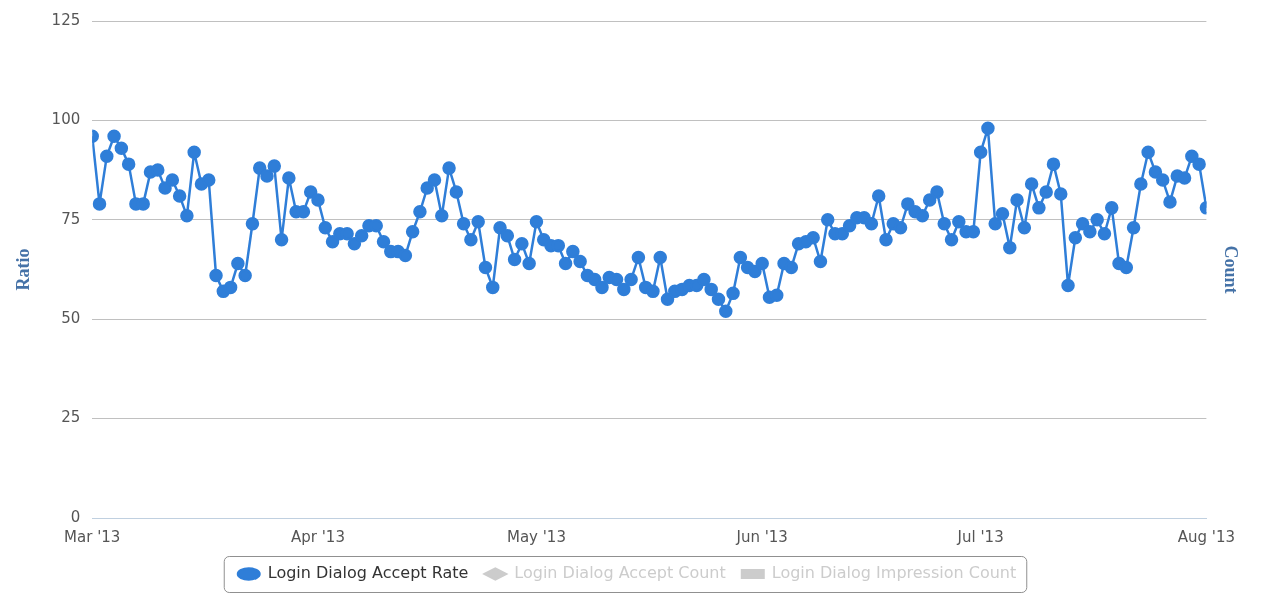 The image size is (1269, 596). What do you see at coordinates (536, 536) in the screenshot?
I see `x-tick-label: May '13` at bounding box center [536, 536].